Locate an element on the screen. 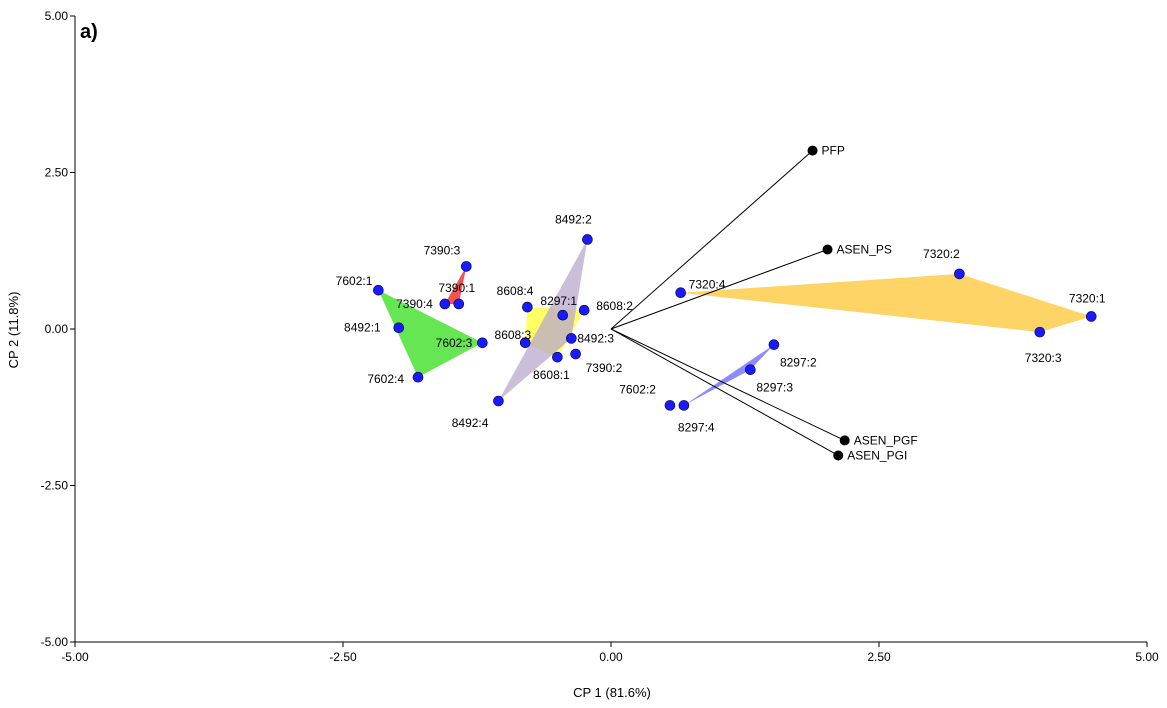 This screenshot has height=708, width=1167. point-label-7602-2: 7602:2 is located at coordinates (637, 389).